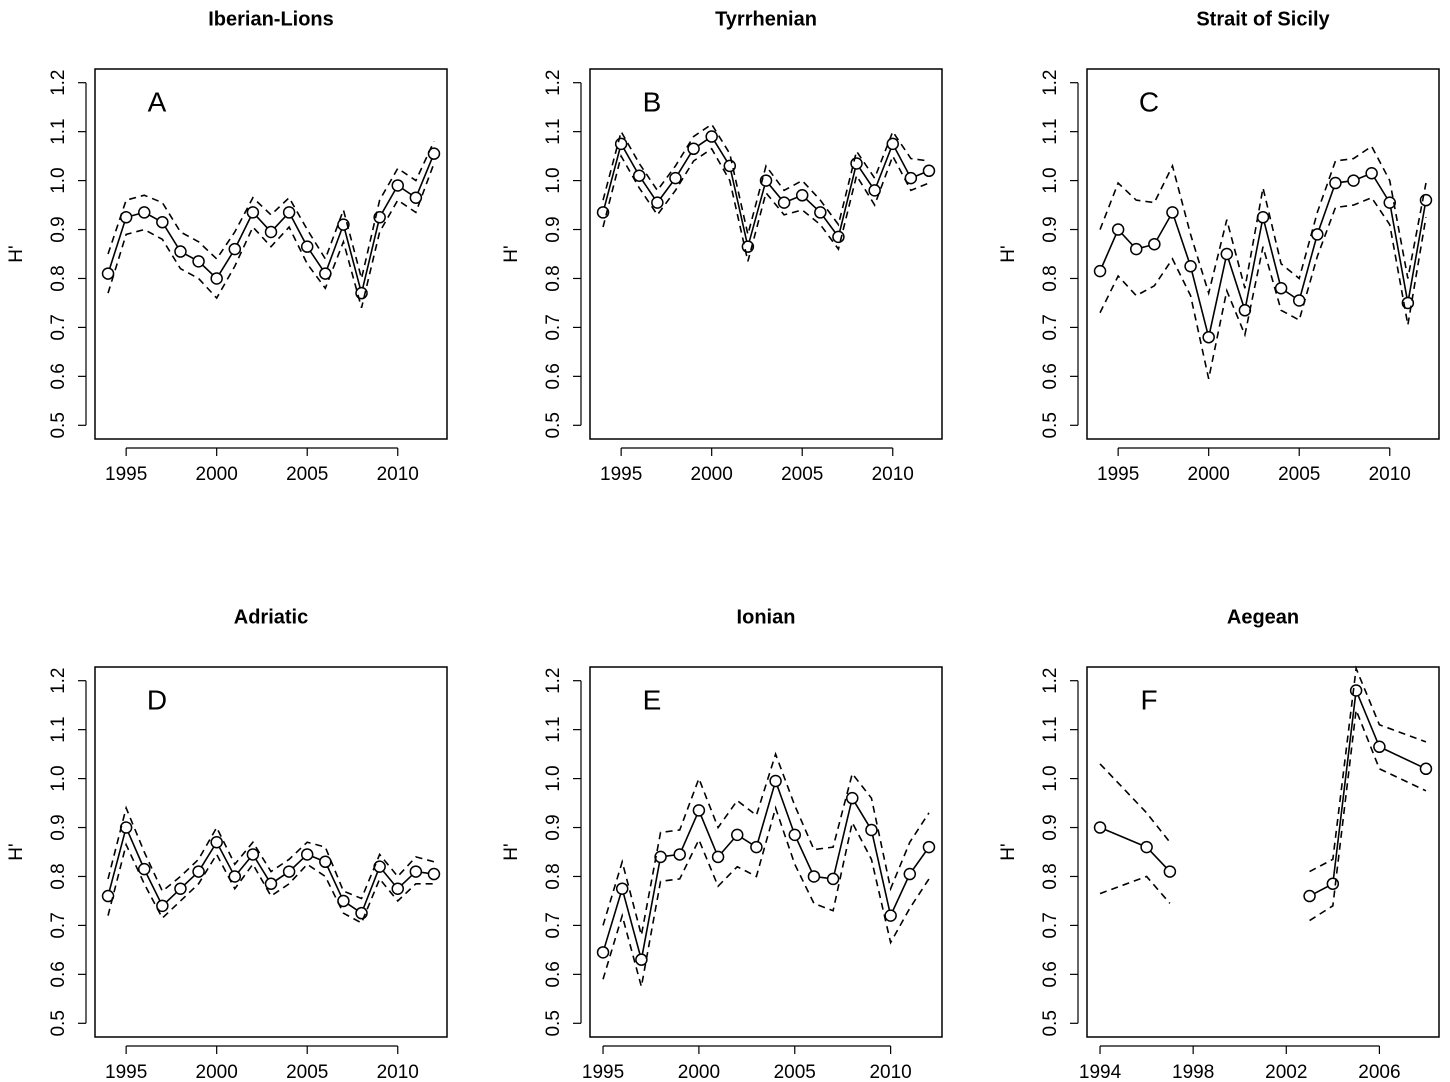 The width and height of the screenshot is (1450, 1082). Describe the element at coordinates (652, 101) in the screenshot. I see `panel-letter: B` at that location.